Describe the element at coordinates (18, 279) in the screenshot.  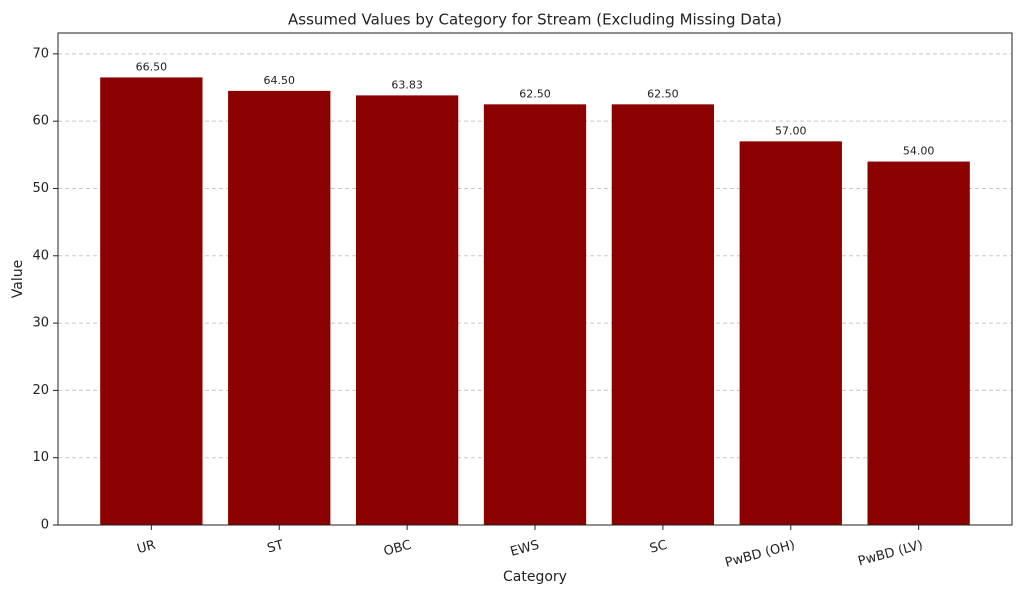
I see `y-axis-label: Value` at that location.